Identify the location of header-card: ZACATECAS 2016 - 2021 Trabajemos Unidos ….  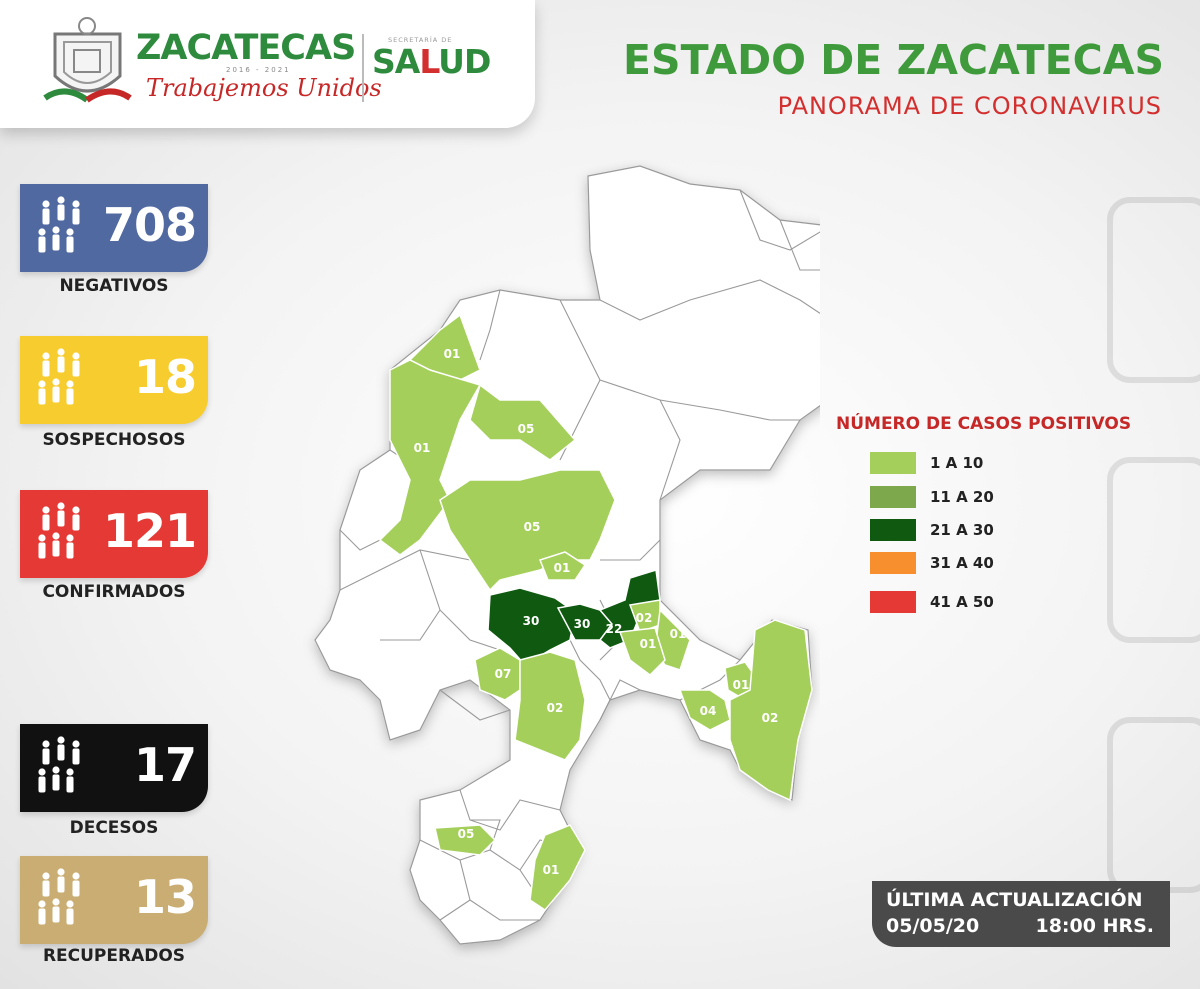
(267, 64).